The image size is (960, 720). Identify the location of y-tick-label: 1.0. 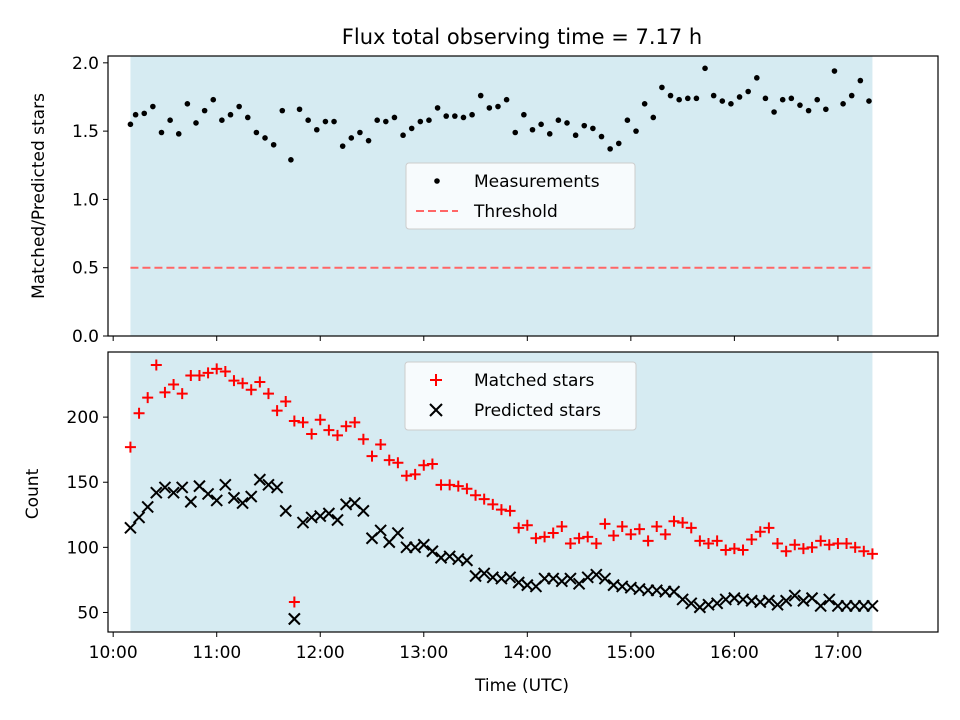
(85, 200).